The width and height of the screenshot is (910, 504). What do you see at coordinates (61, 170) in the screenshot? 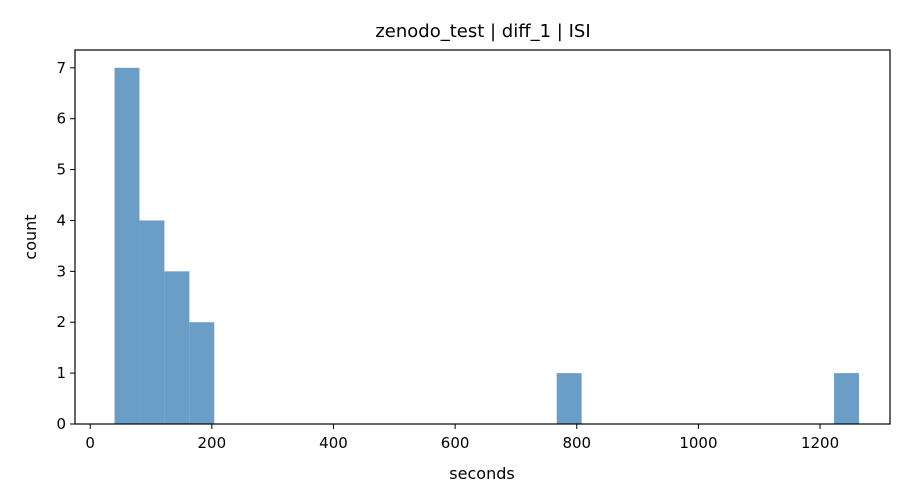
I see `y-tick-label-5: 5` at bounding box center [61, 170].